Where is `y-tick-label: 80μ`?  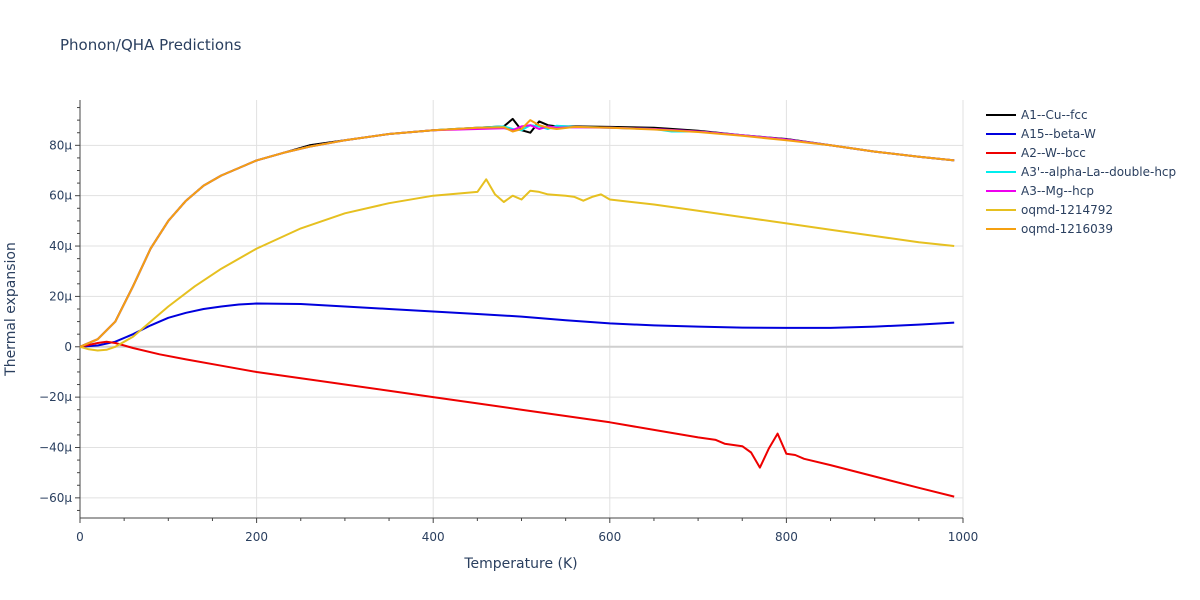
y-tick-label: 80μ is located at coordinates (60, 145).